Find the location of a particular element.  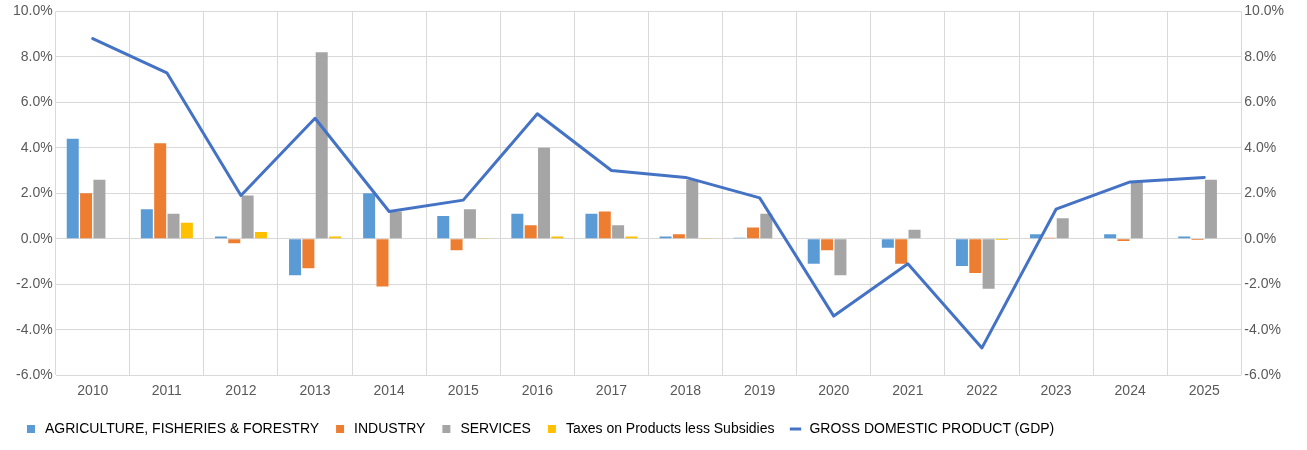

legend-label: Taxes on Products less Subsidies is located at coordinates (670, 427).